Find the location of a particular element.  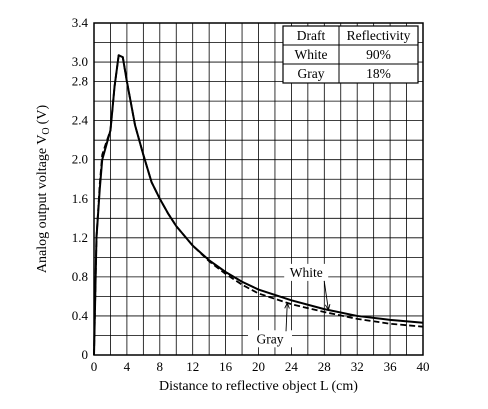

x-tick-label: 32 is located at coordinates (357, 366).